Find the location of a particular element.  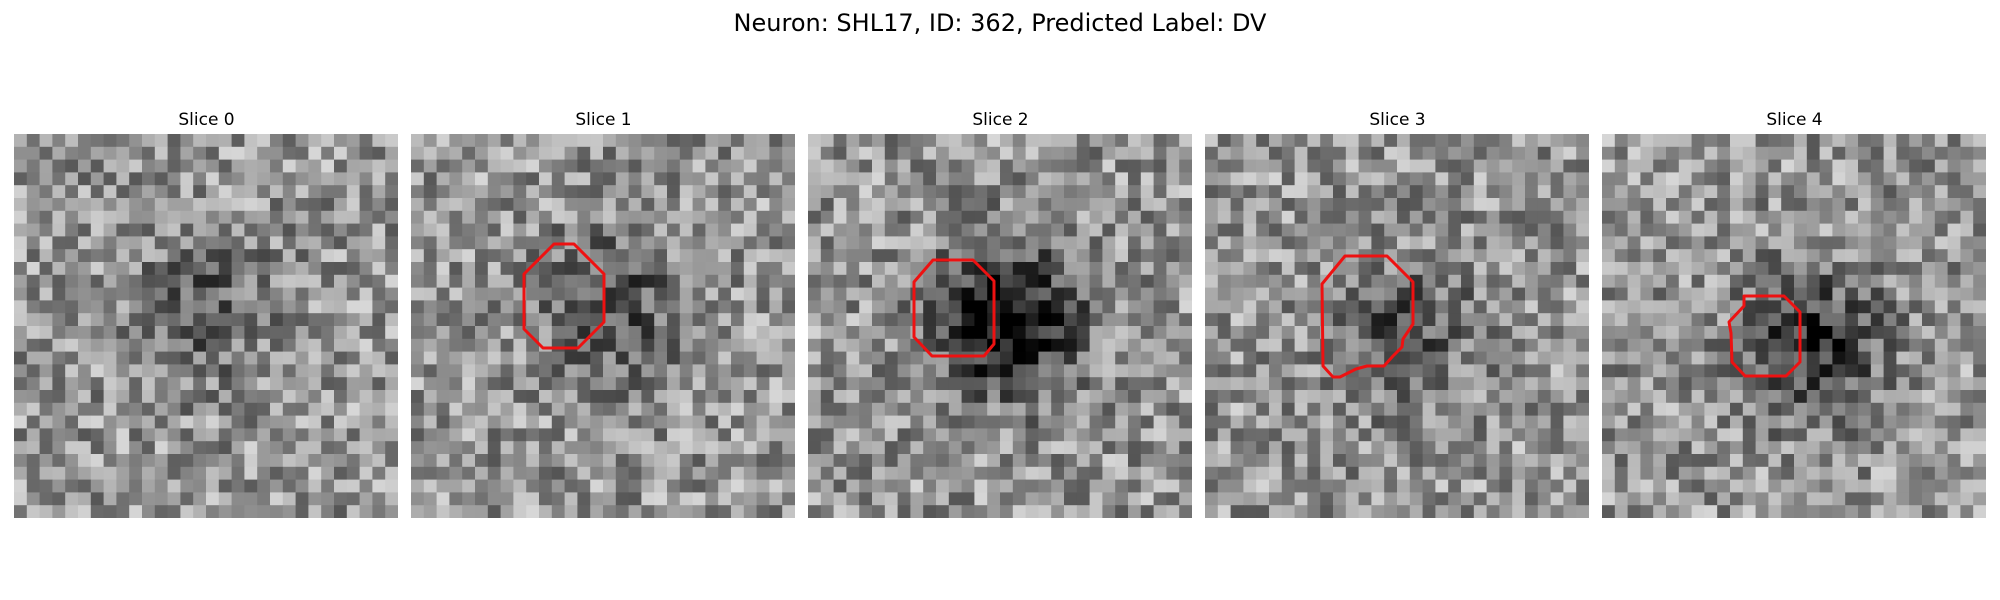

panel-slice-2: Slice 2 is located at coordinates (1000, 313).